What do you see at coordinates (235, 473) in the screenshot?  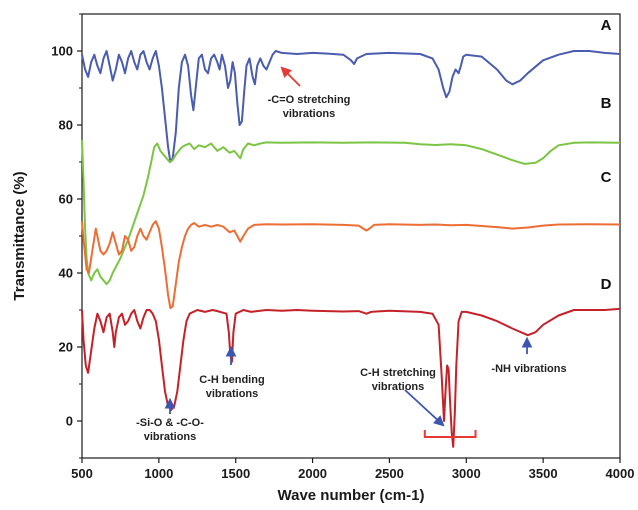 I see `x-tick-label: 1500` at bounding box center [235, 473].